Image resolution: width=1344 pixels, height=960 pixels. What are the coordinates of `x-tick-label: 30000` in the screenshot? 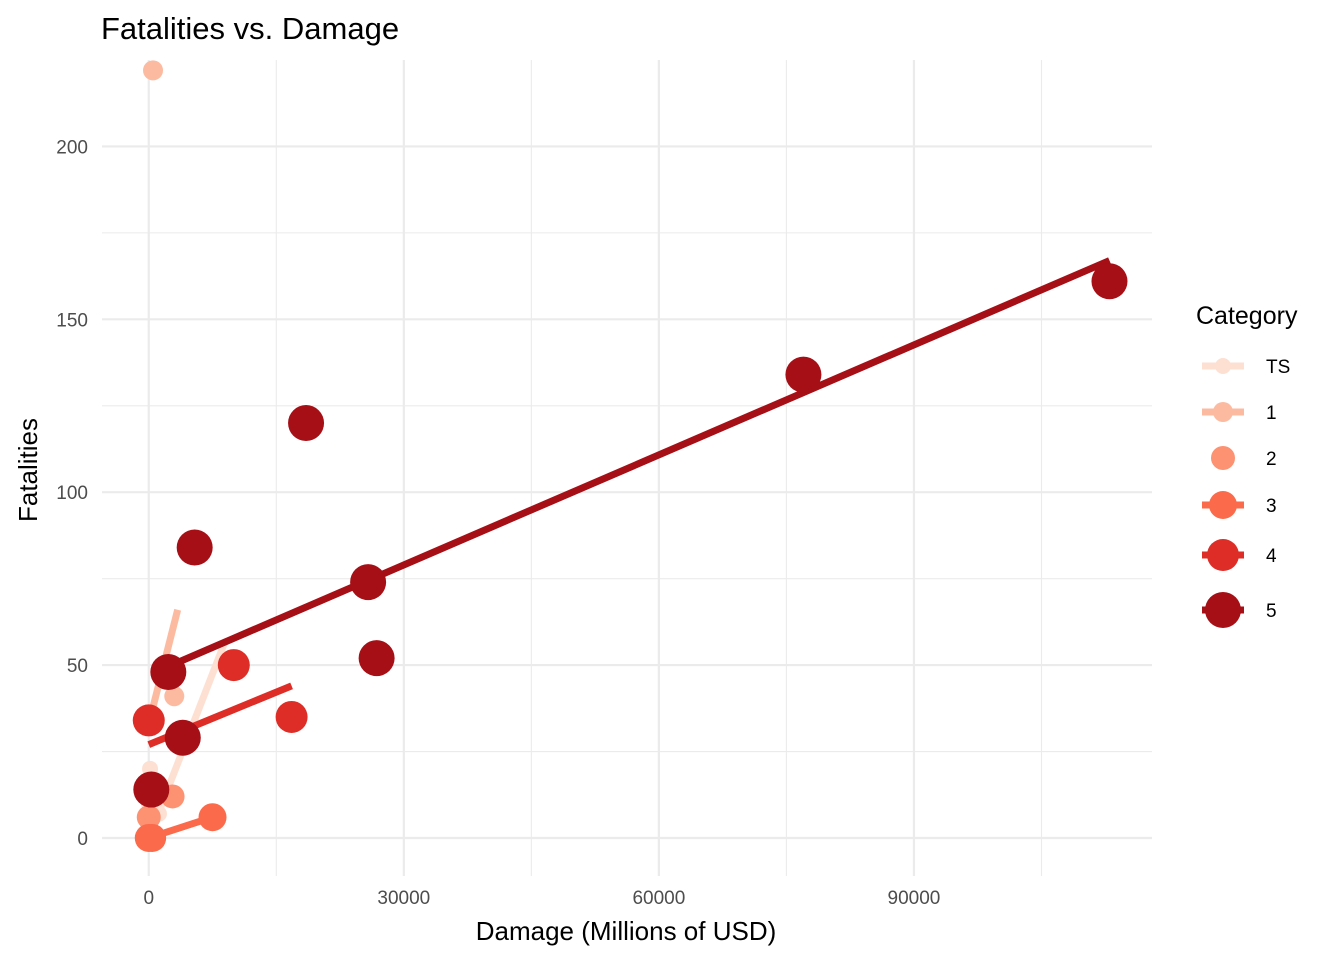 It's located at (403, 898).